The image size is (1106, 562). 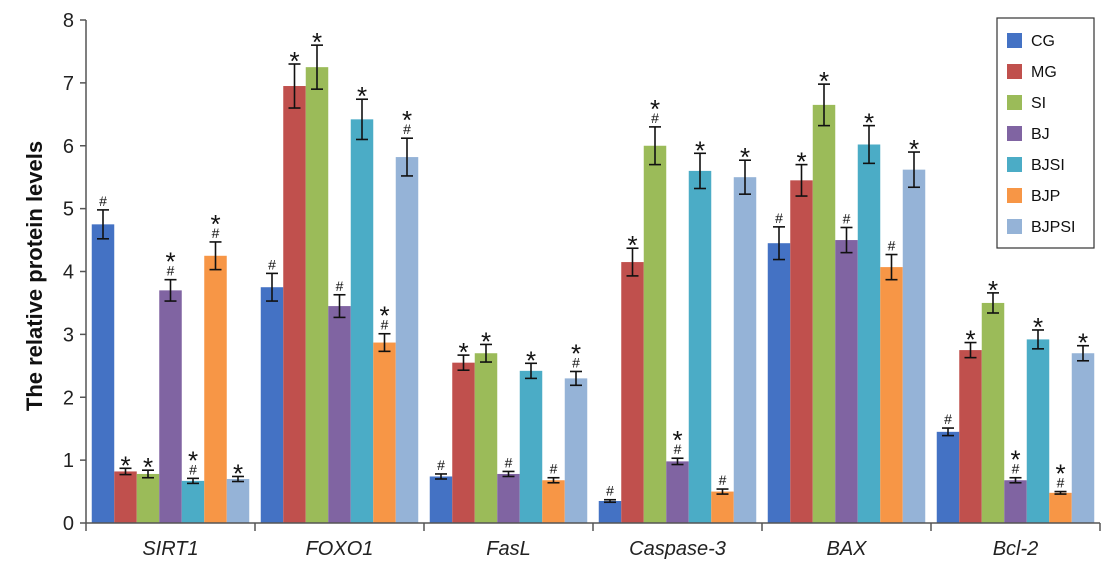 I want to click on y-tick-label: 4, so click(x=68, y=273).